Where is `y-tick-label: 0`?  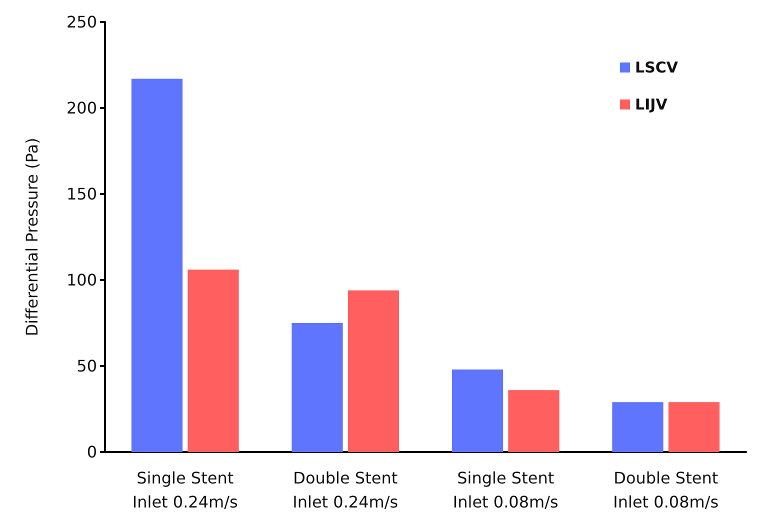 y-tick-label: 0 is located at coordinates (91, 452).